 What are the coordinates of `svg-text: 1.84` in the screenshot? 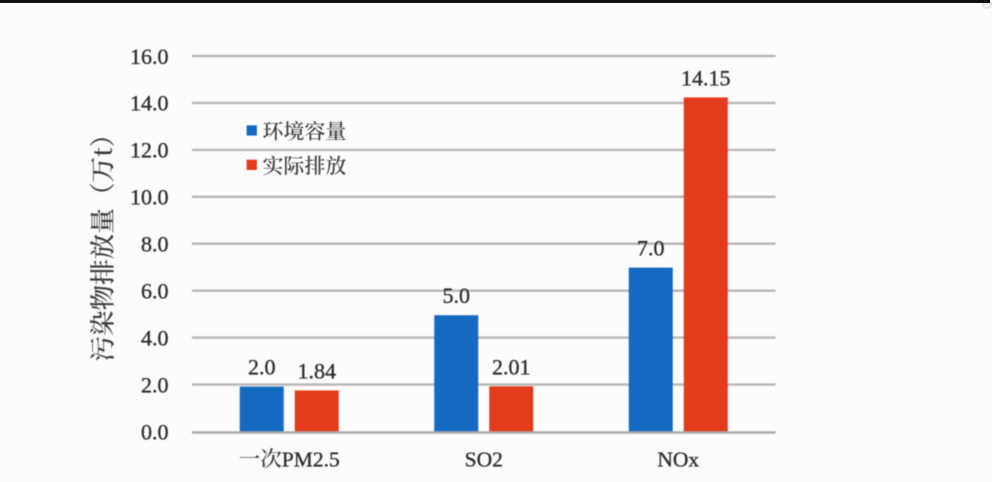 It's located at (317, 370).